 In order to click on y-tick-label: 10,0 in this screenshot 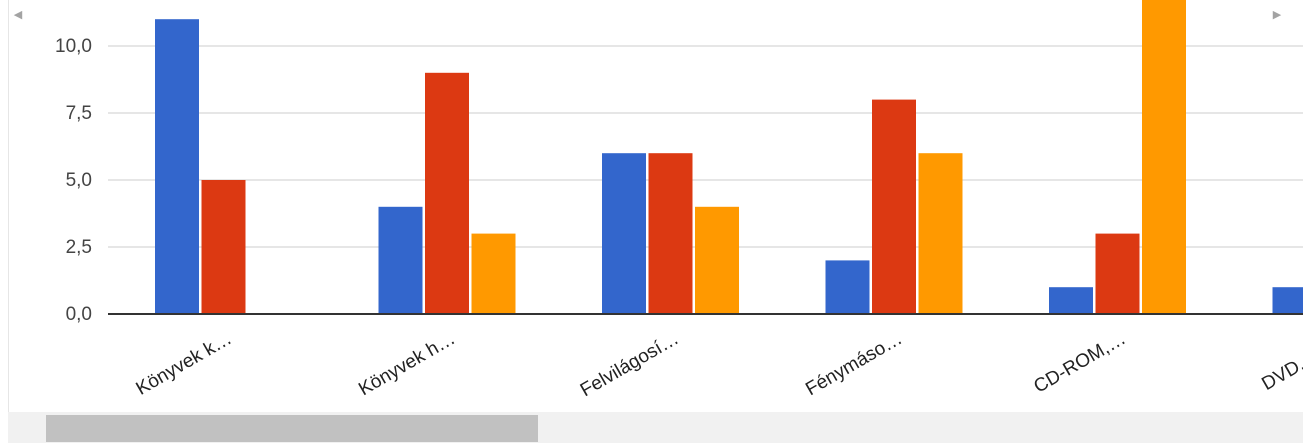, I will do `click(73, 46)`.